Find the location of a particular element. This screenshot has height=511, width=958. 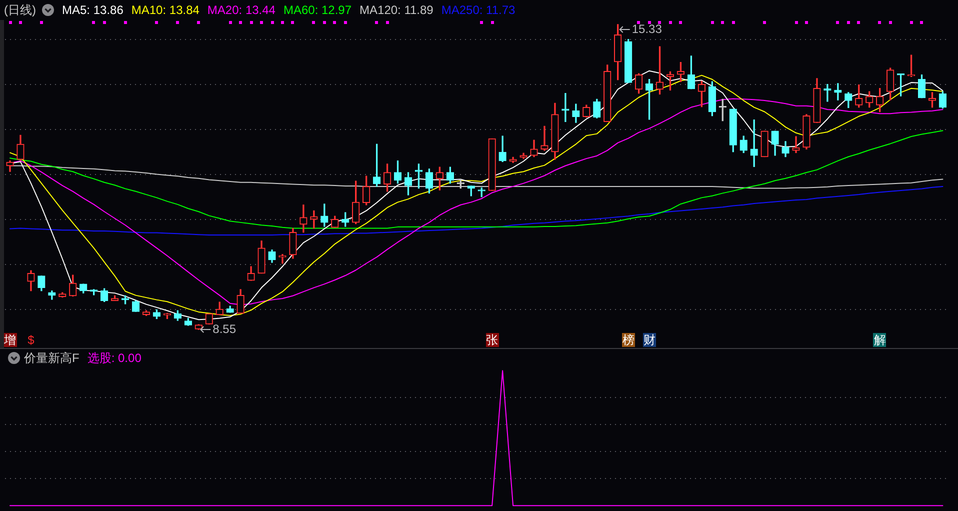

text: 财 is located at coordinates (649, 340).